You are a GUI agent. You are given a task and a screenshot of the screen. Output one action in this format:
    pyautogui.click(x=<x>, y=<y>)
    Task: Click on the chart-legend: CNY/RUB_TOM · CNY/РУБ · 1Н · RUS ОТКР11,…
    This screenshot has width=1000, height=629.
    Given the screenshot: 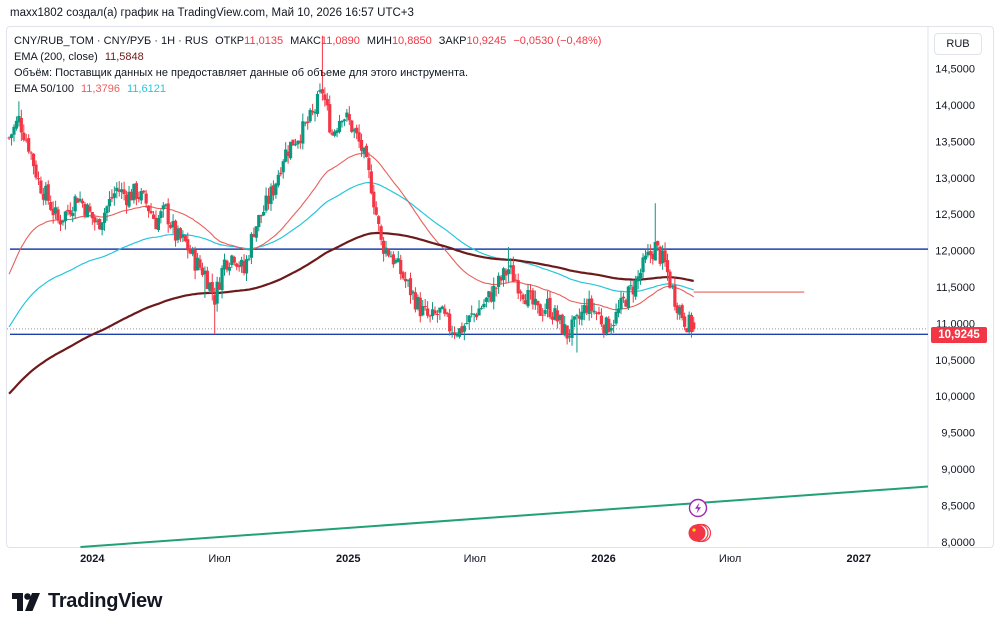 What is the action you would take?
    pyautogui.click(x=307, y=65)
    